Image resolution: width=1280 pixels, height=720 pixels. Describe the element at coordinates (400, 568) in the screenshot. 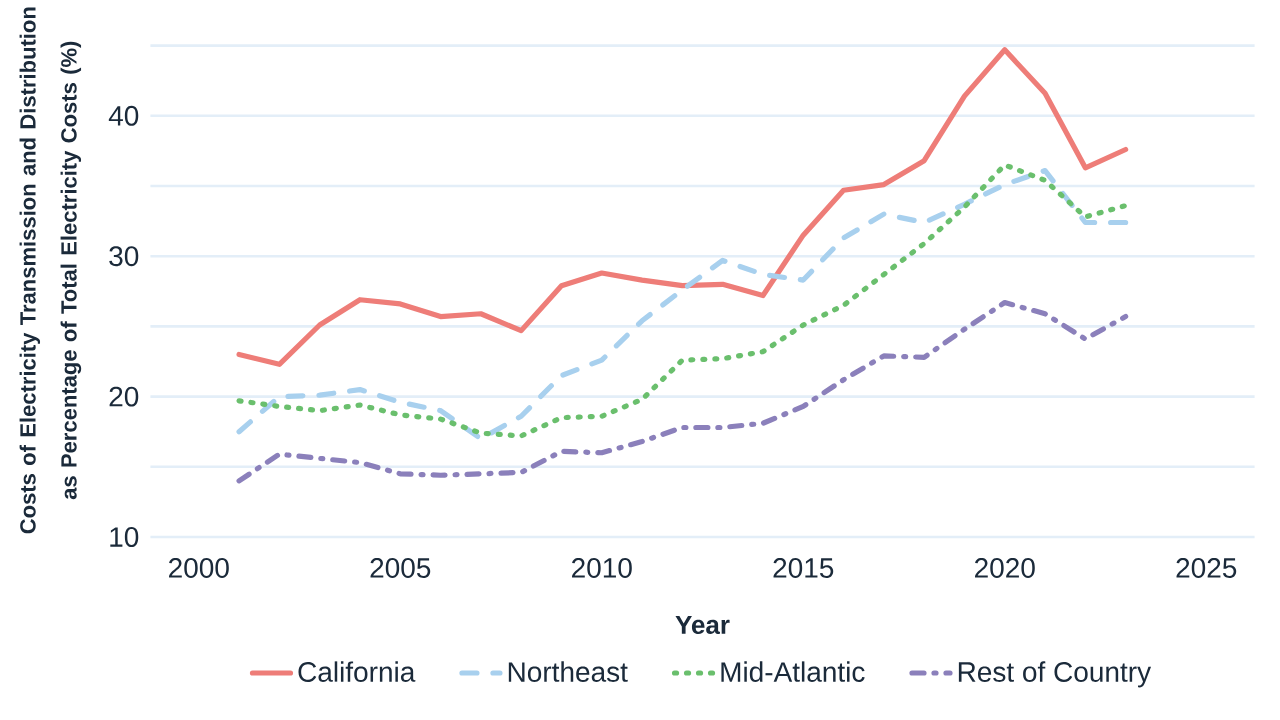

I see `x-tick-label: 2005` at that location.